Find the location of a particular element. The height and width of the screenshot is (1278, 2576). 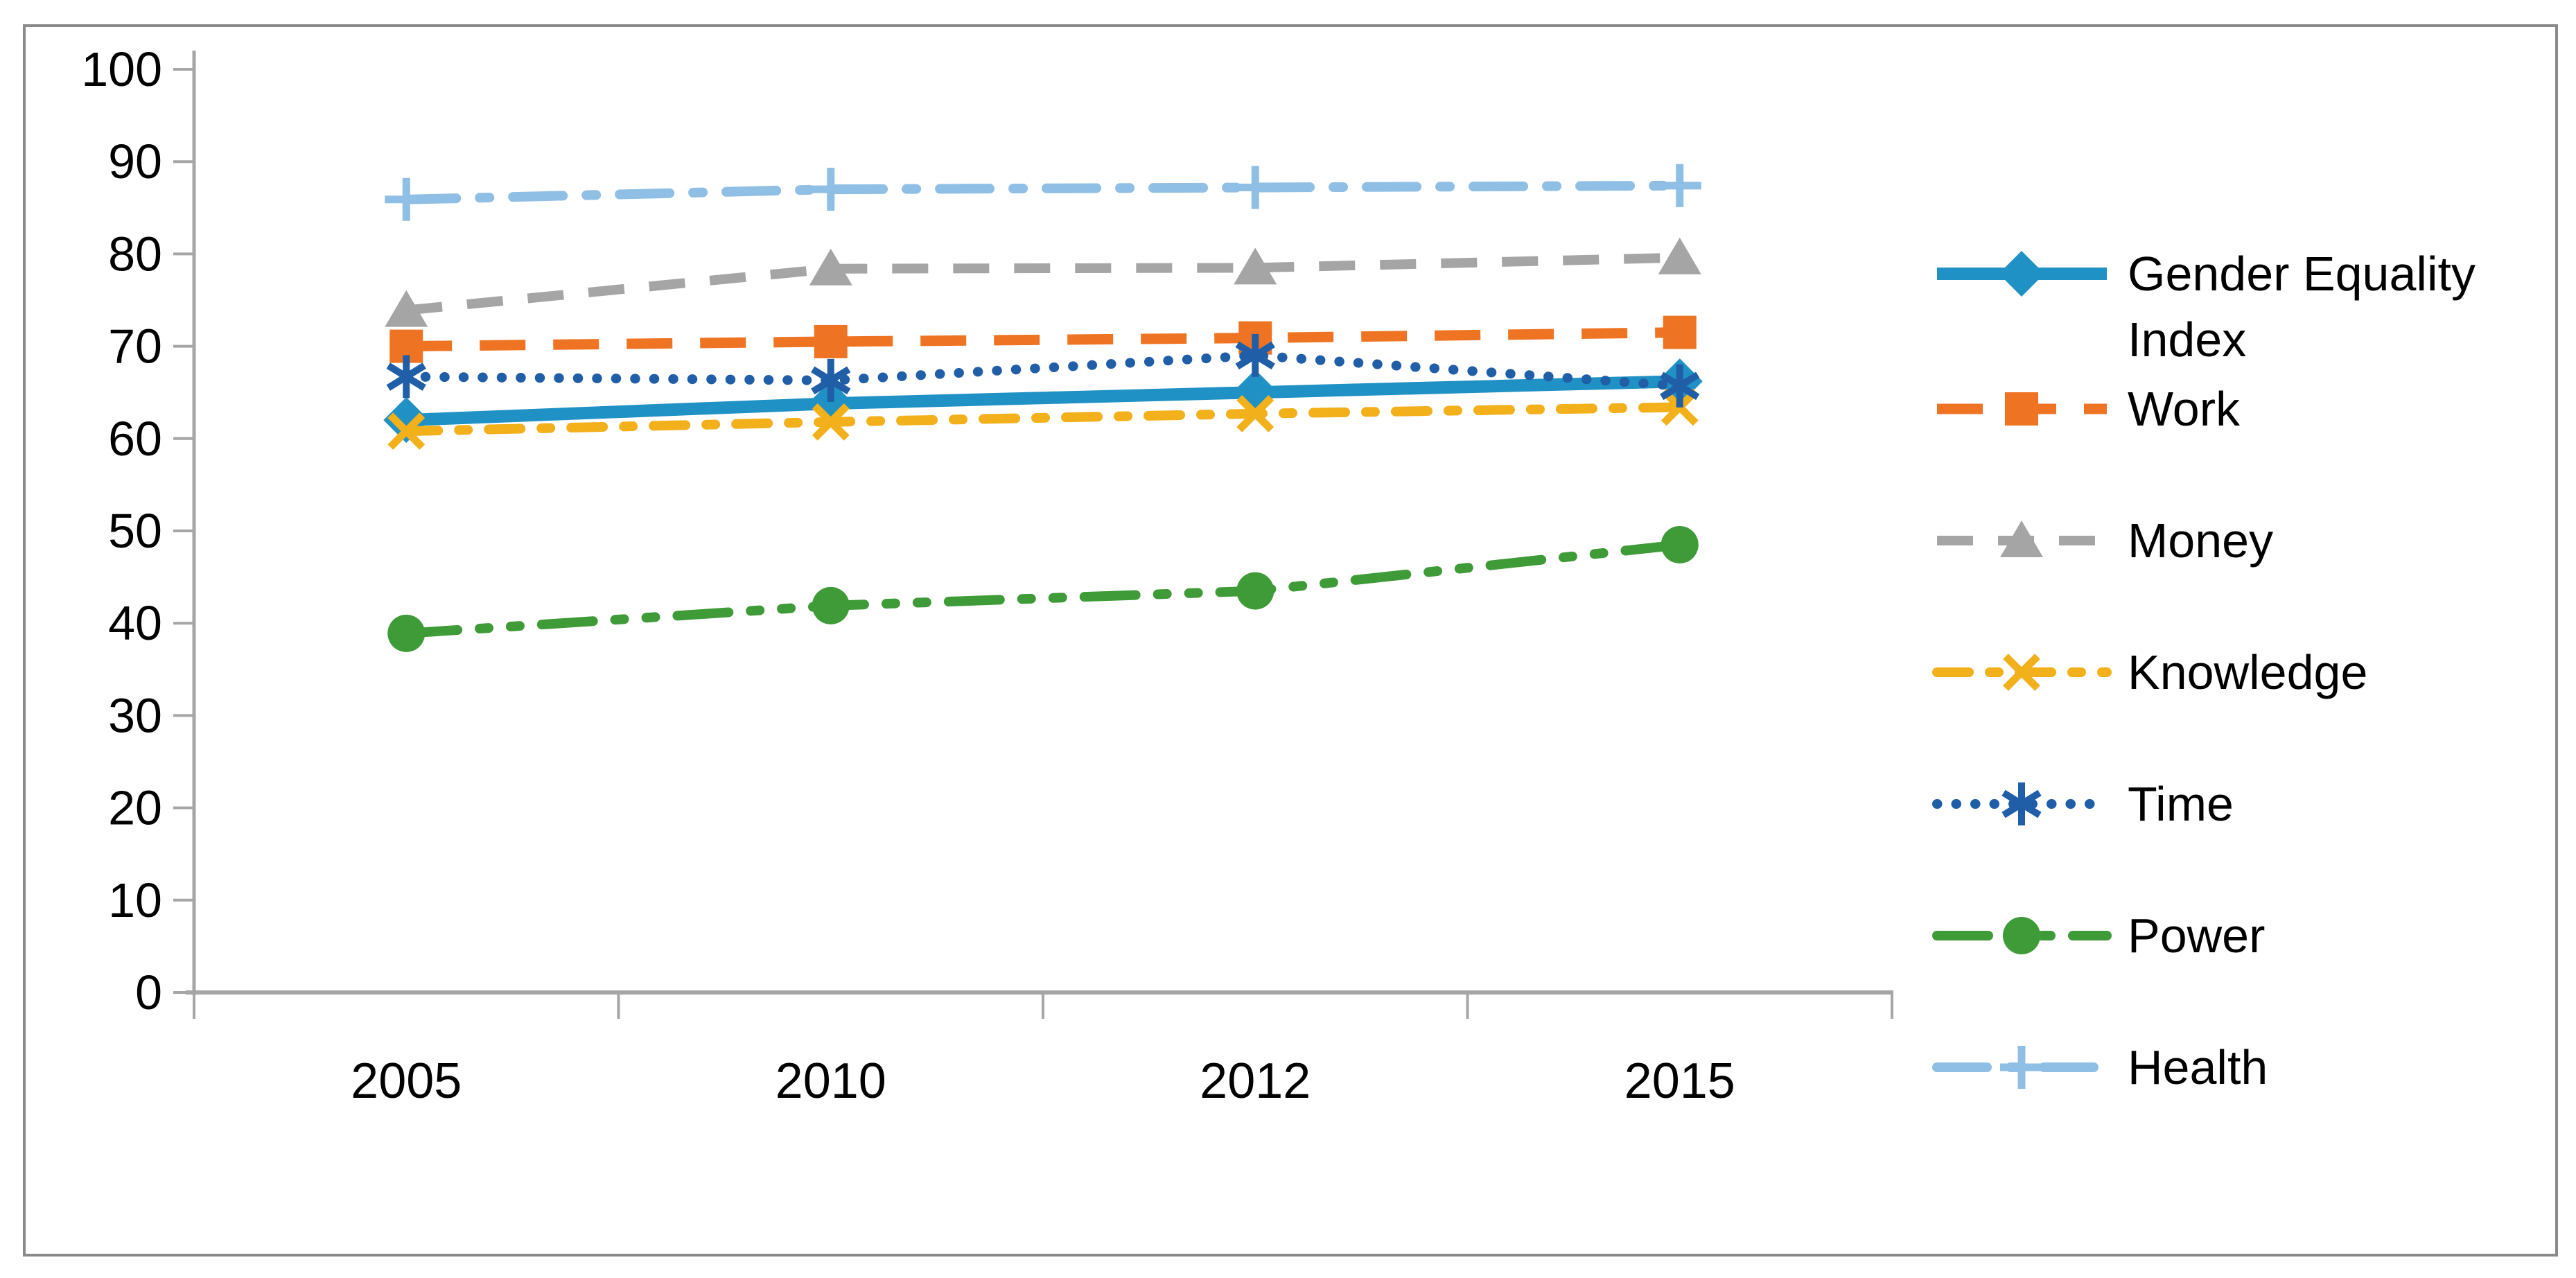

y-axis-label: 10 is located at coordinates (135, 900).